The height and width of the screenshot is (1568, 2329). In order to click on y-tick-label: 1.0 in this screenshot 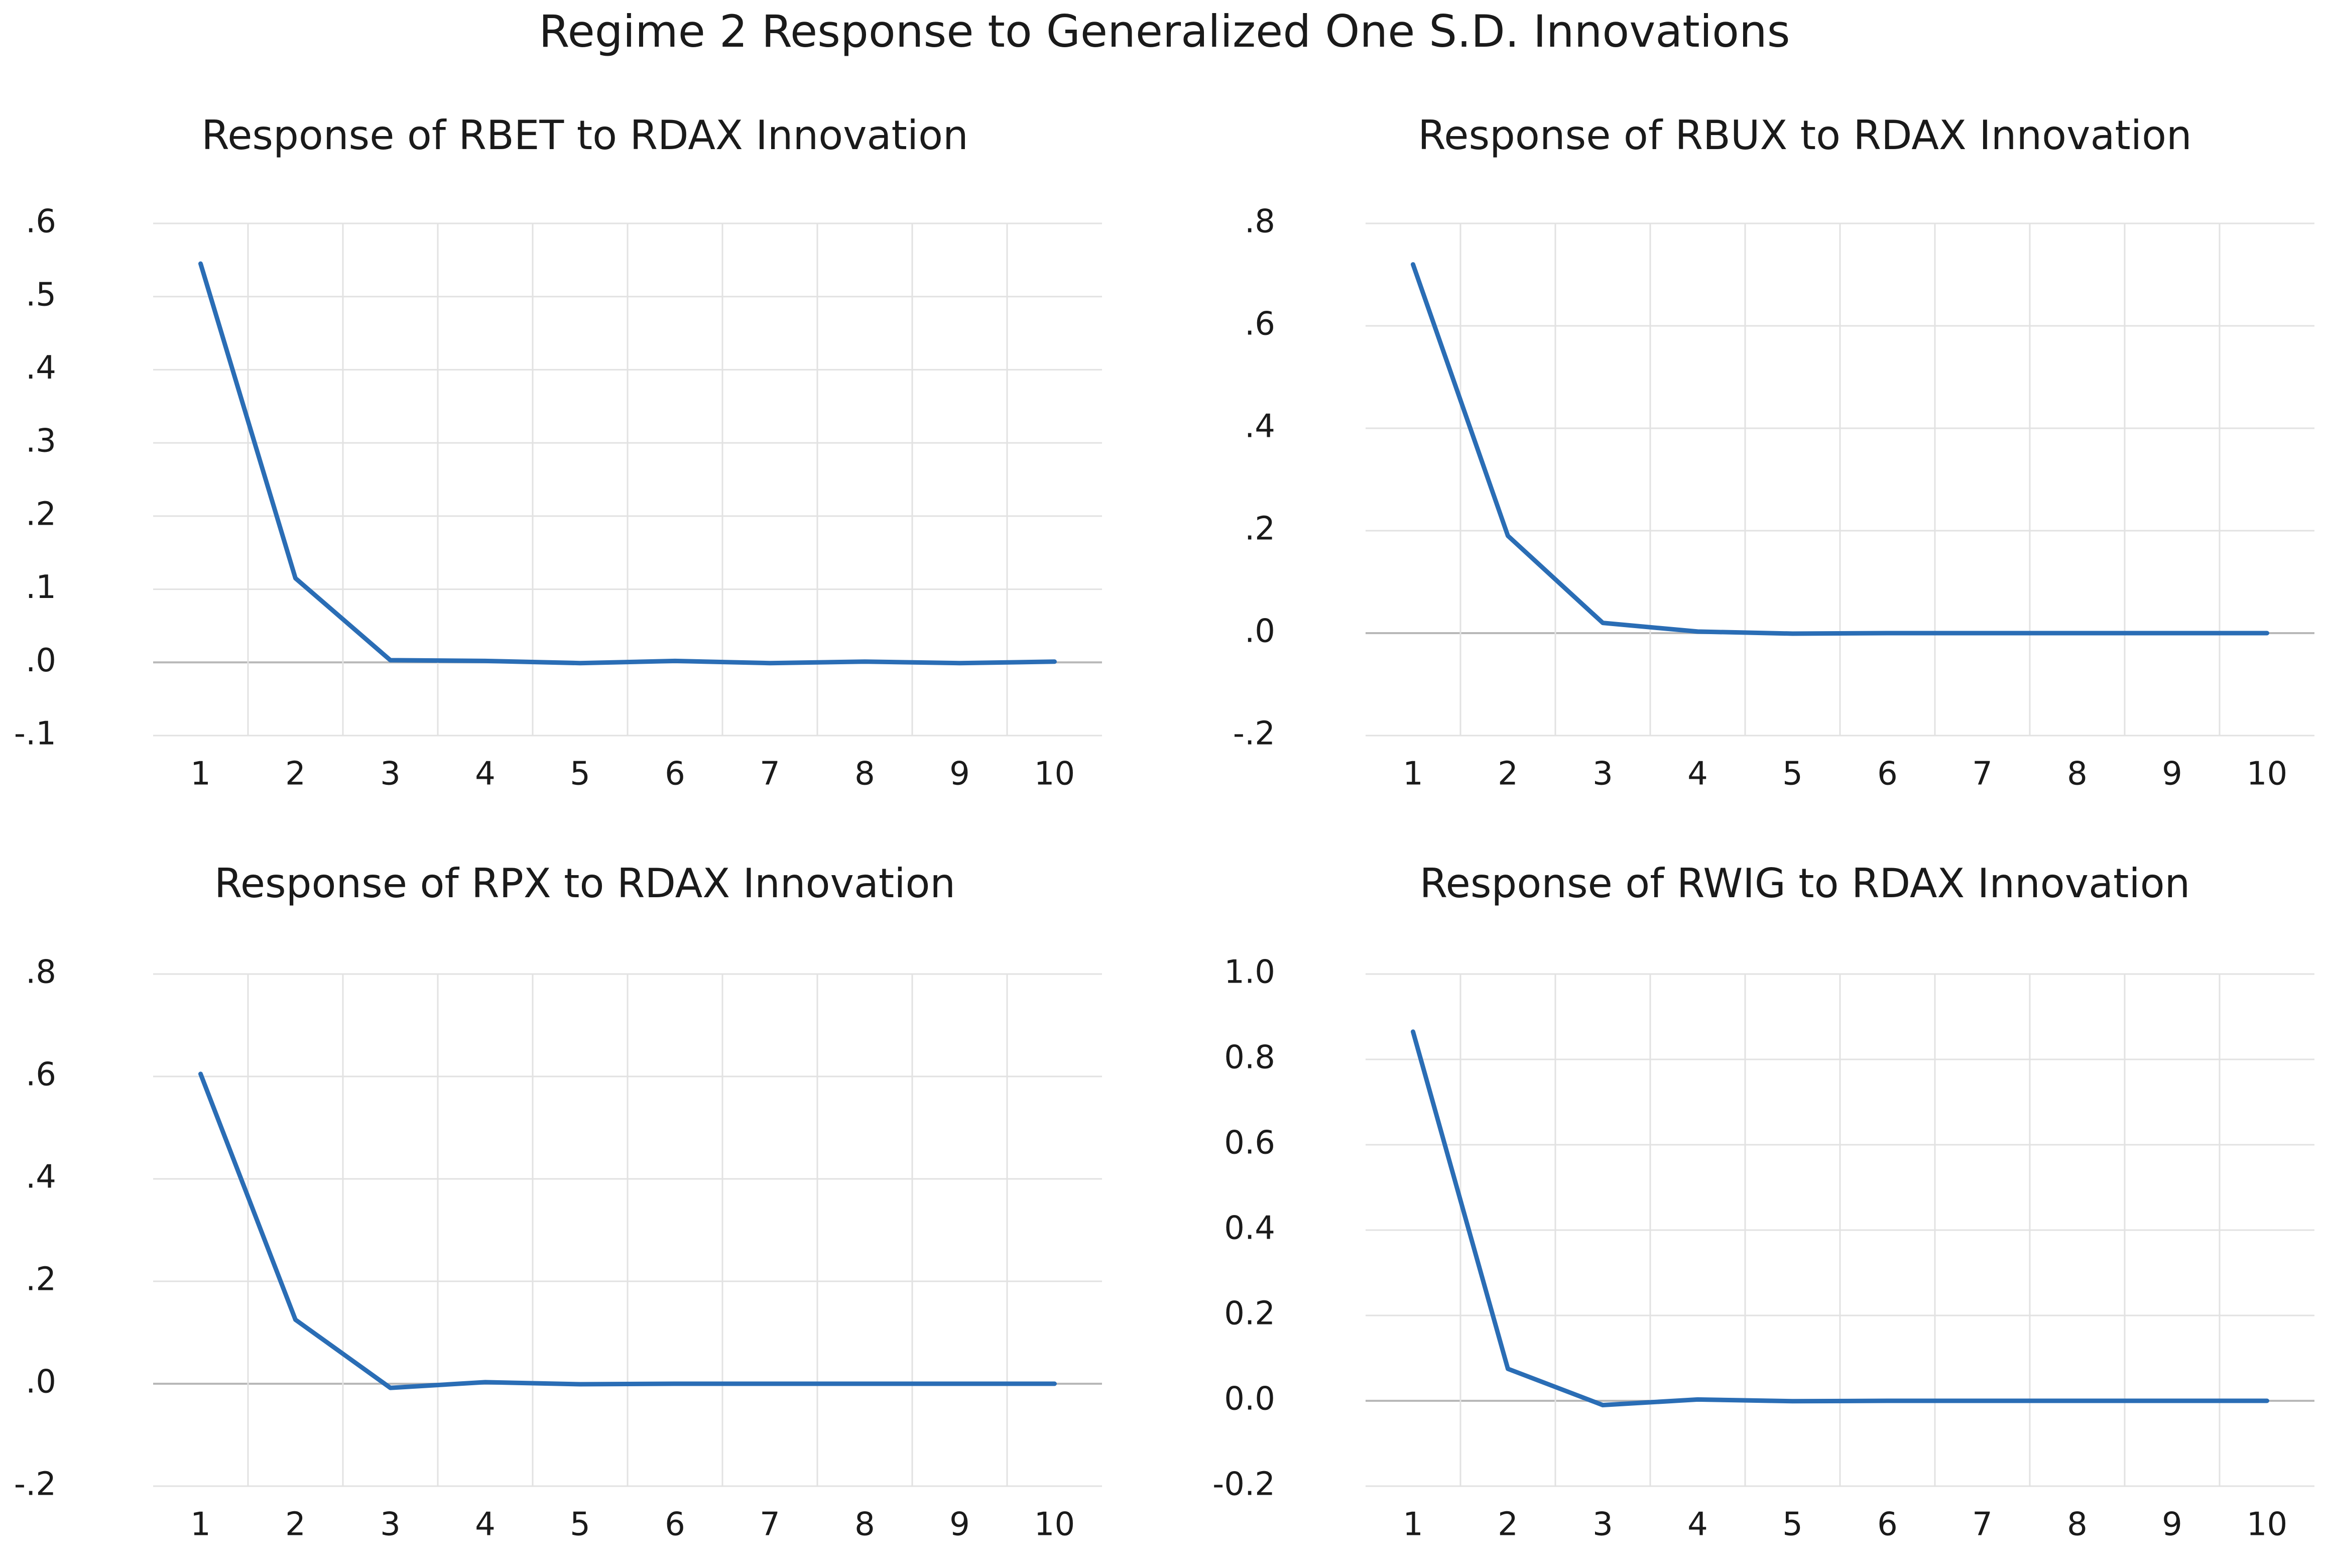, I will do `click(1249, 973)`.